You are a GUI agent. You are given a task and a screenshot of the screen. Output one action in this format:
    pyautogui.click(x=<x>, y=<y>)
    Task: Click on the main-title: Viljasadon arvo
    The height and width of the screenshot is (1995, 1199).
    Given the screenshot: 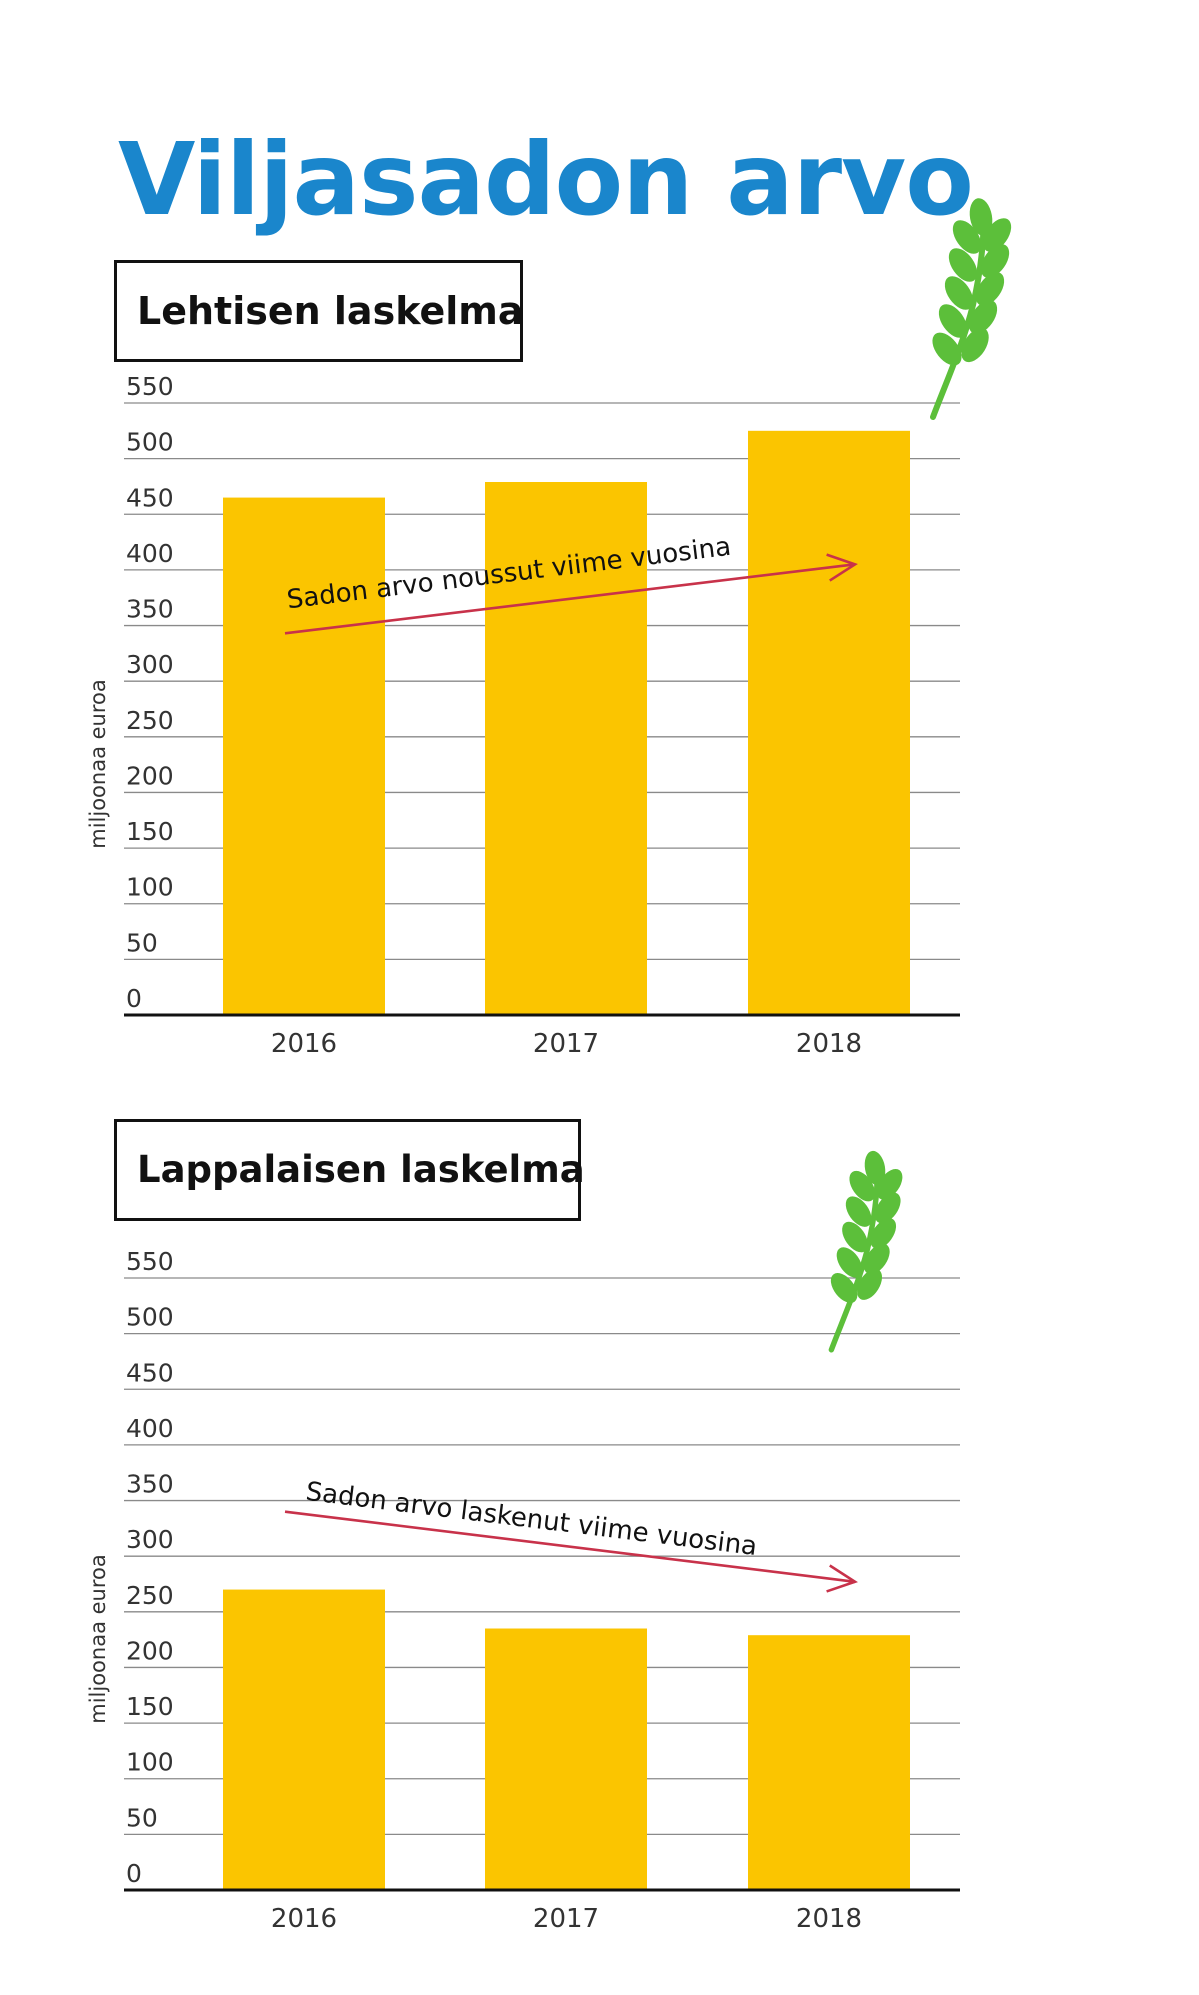 What is the action you would take?
    pyautogui.click(x=546, y=179)
    